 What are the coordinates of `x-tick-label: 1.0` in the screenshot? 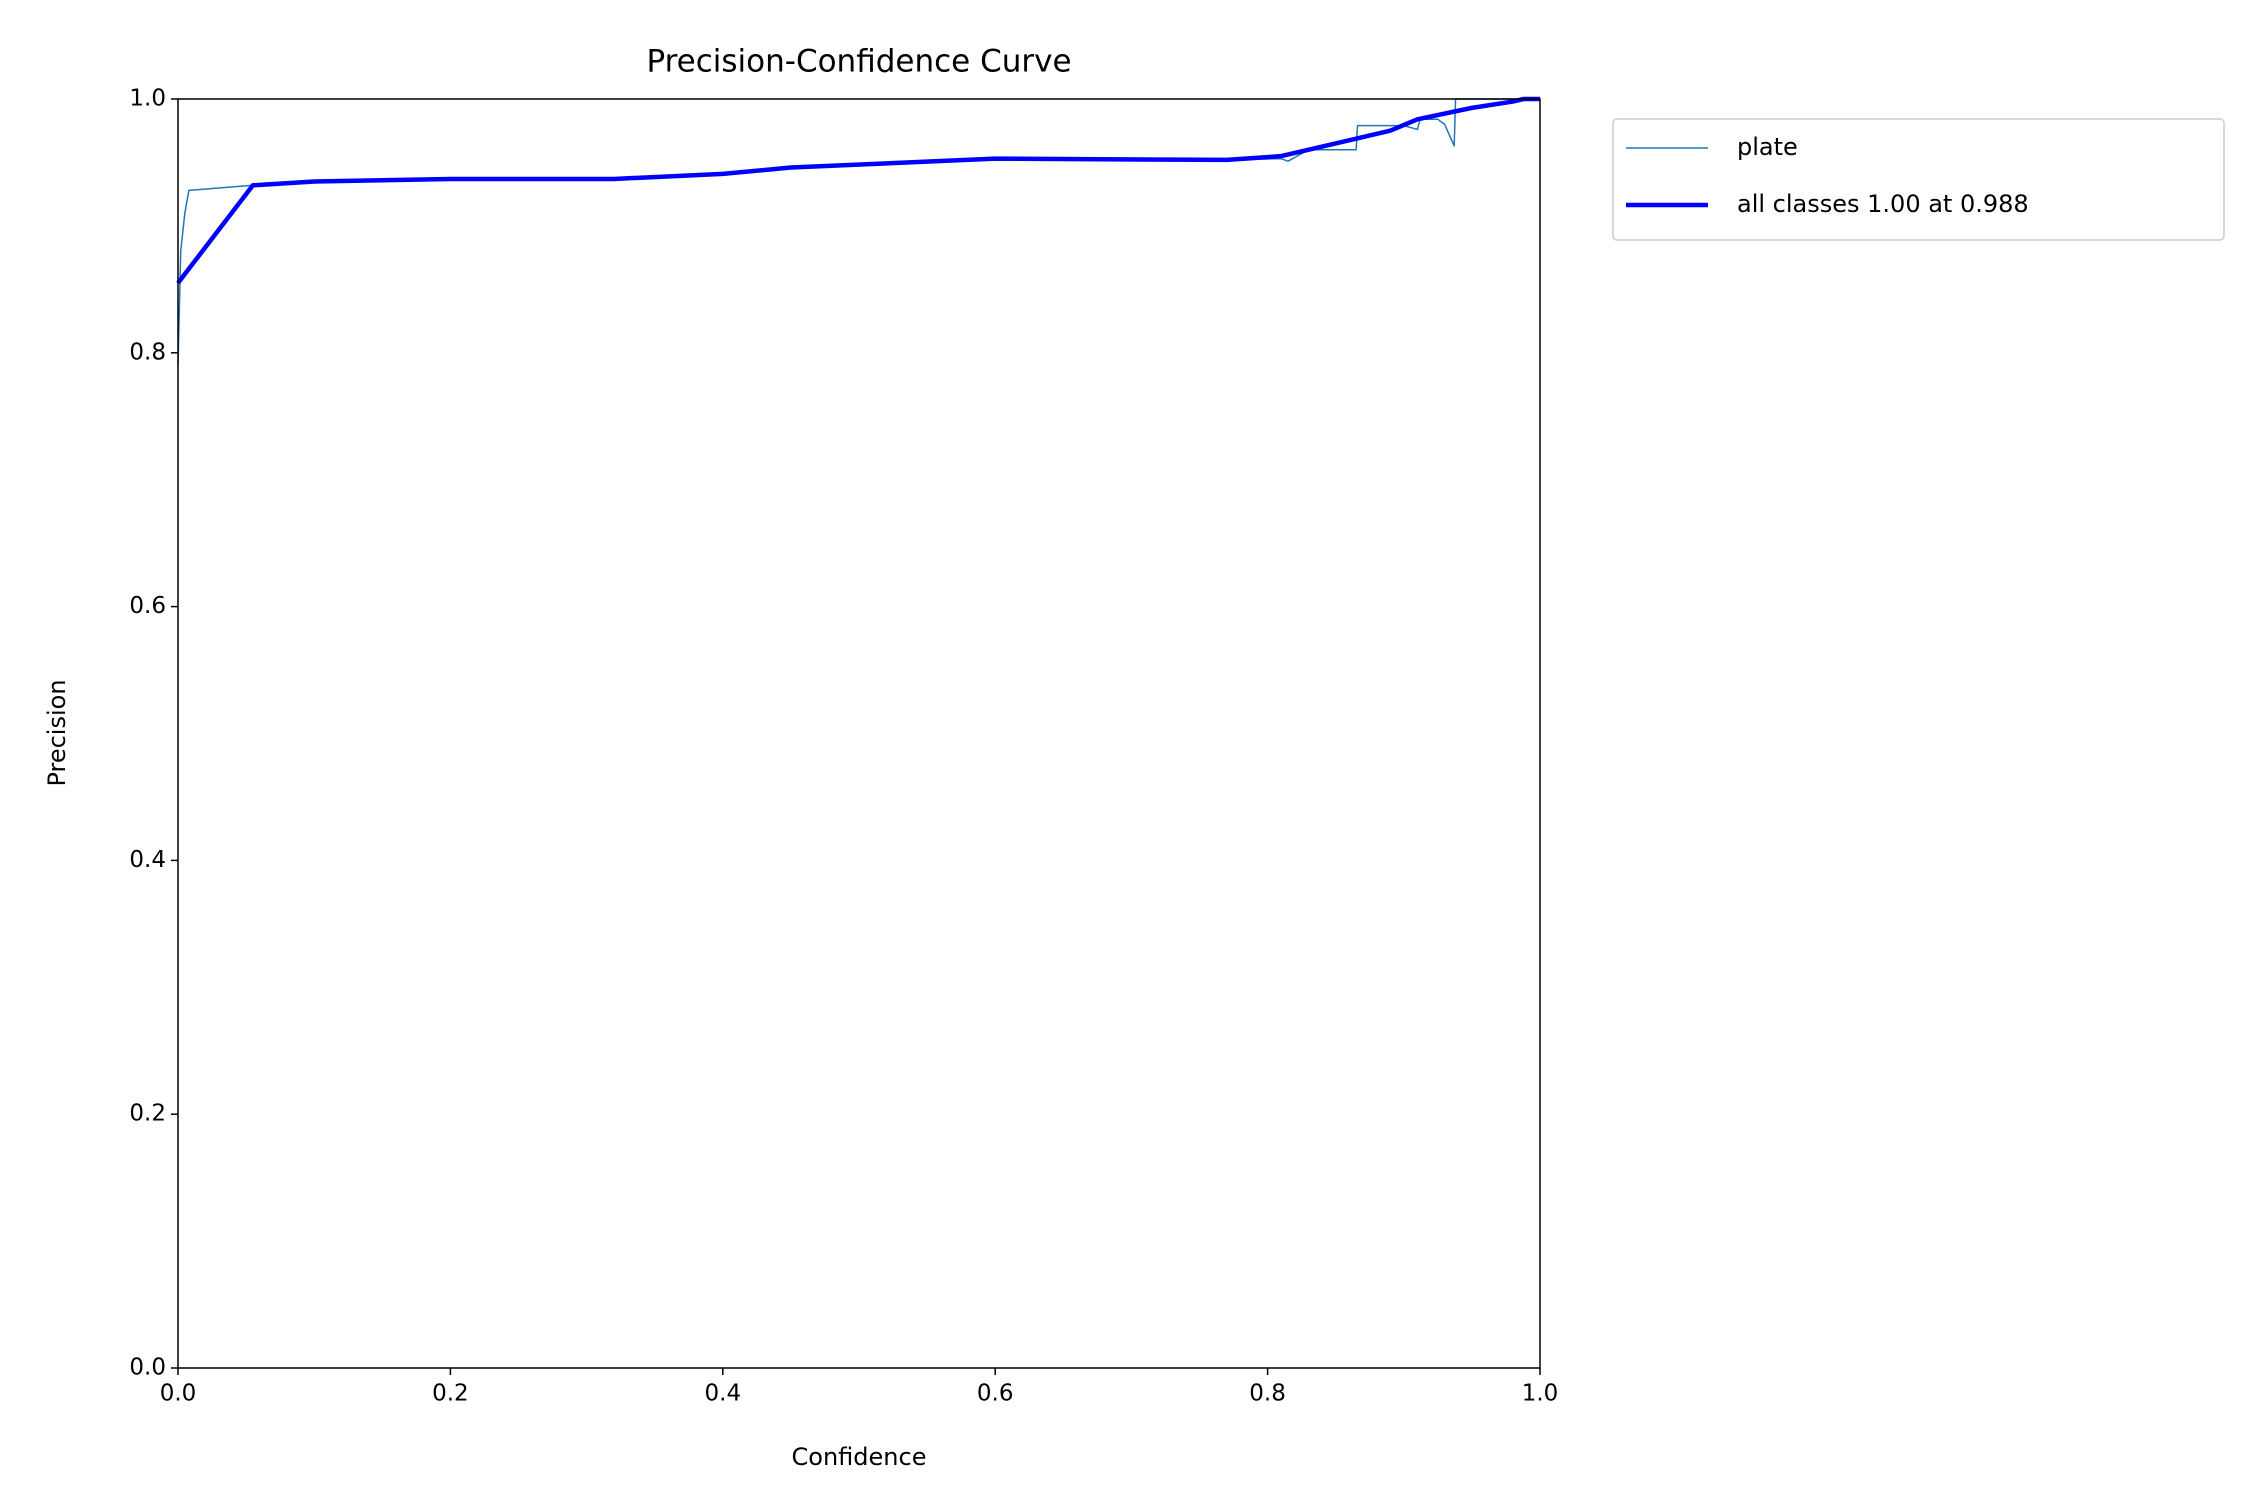 It's located at (1540, 1394).